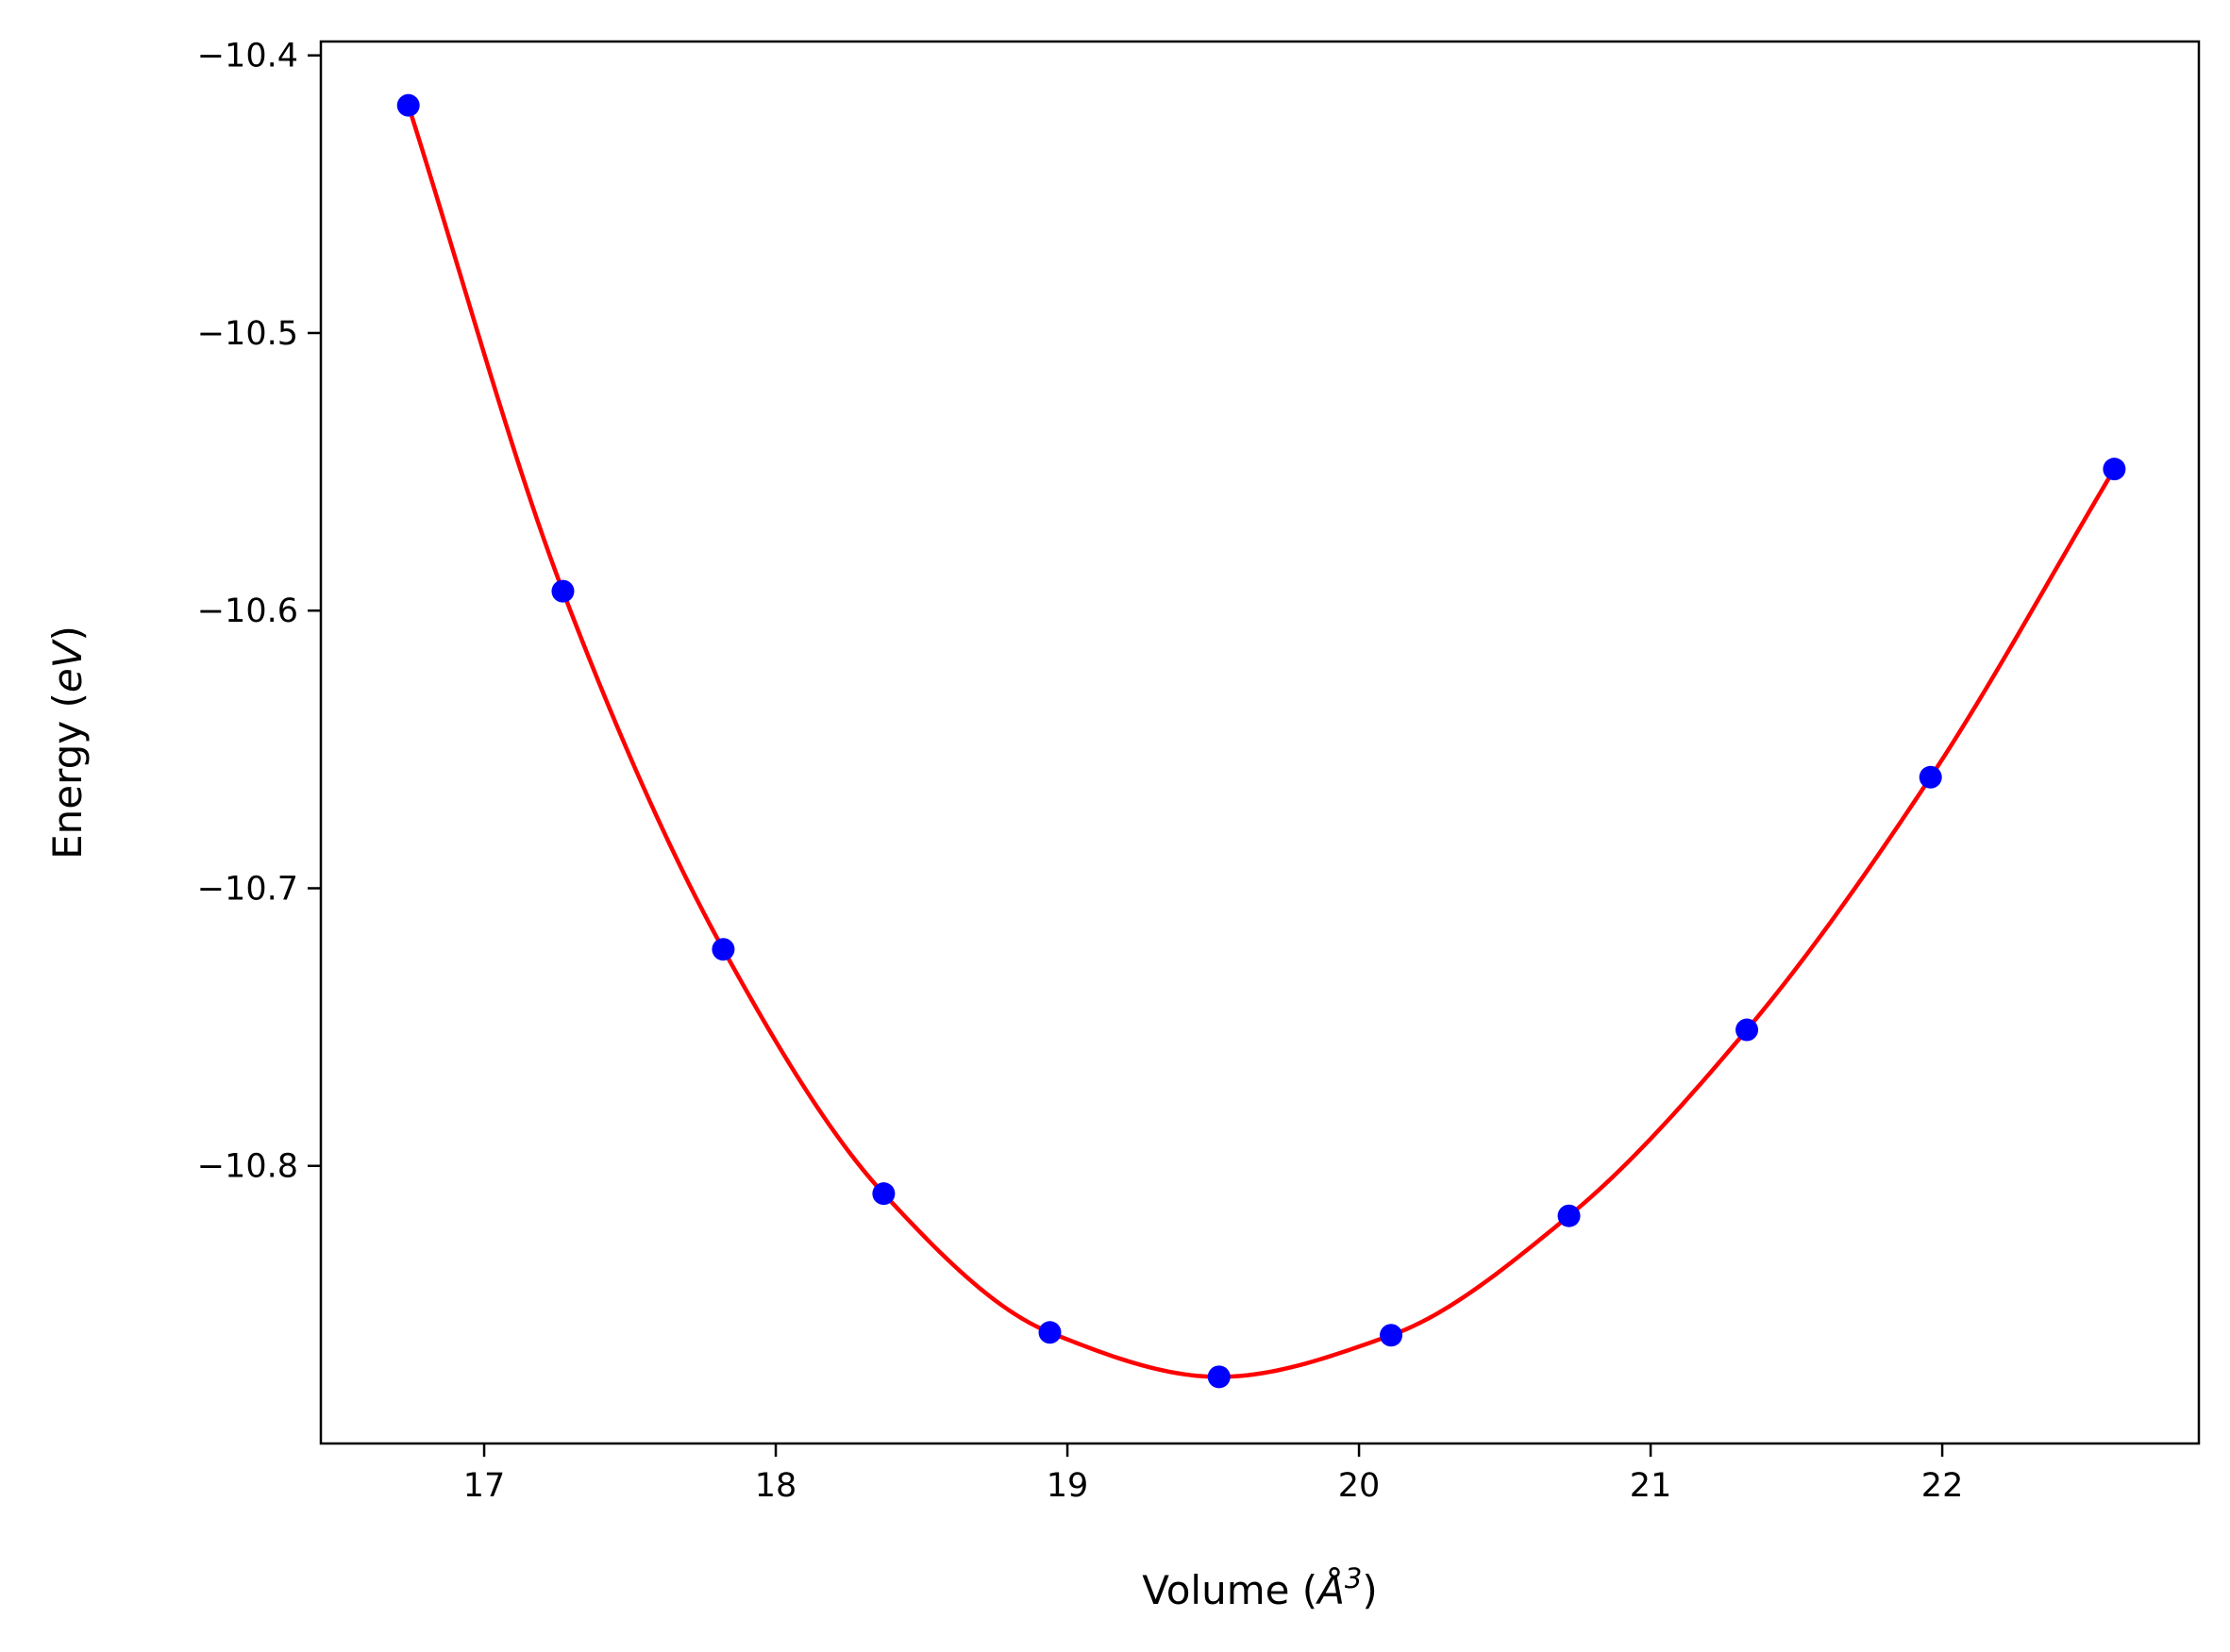 The image size is (2230, 1652). I want to click on y-tick-label: −10.4, so click(247, 56).